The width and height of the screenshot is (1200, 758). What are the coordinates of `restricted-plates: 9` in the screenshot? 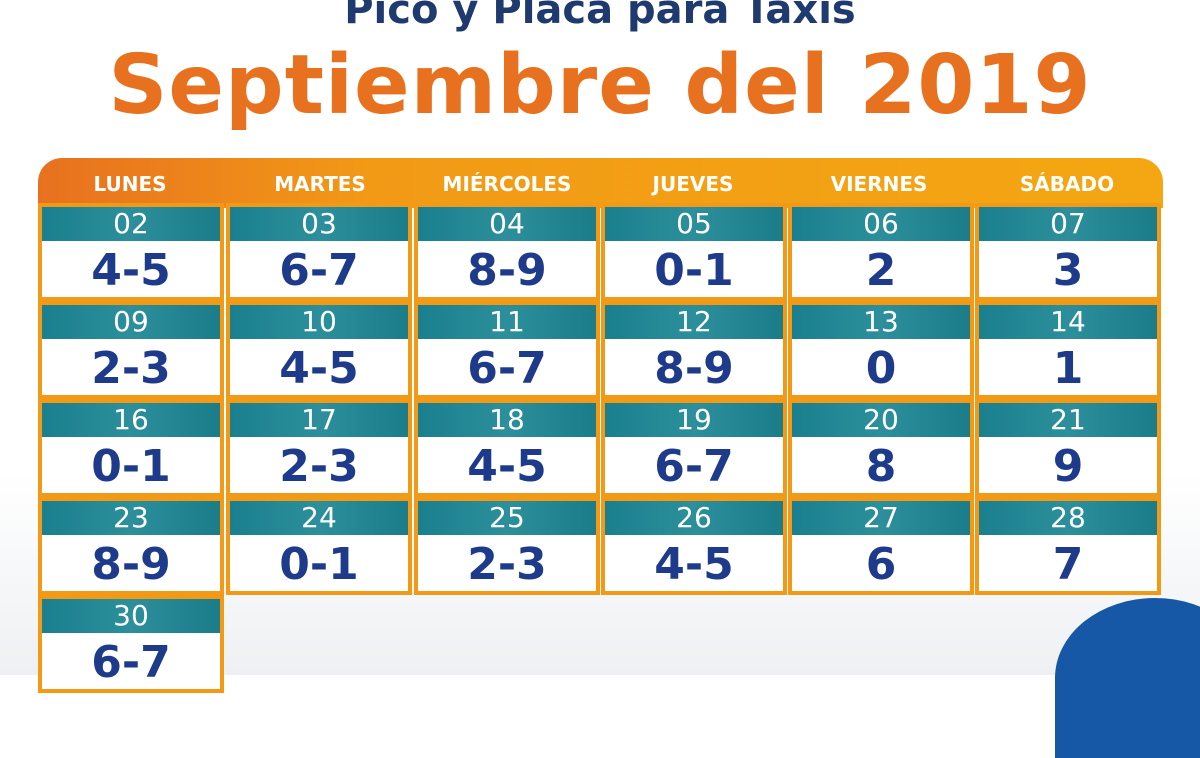 It's located at (1068, 466).